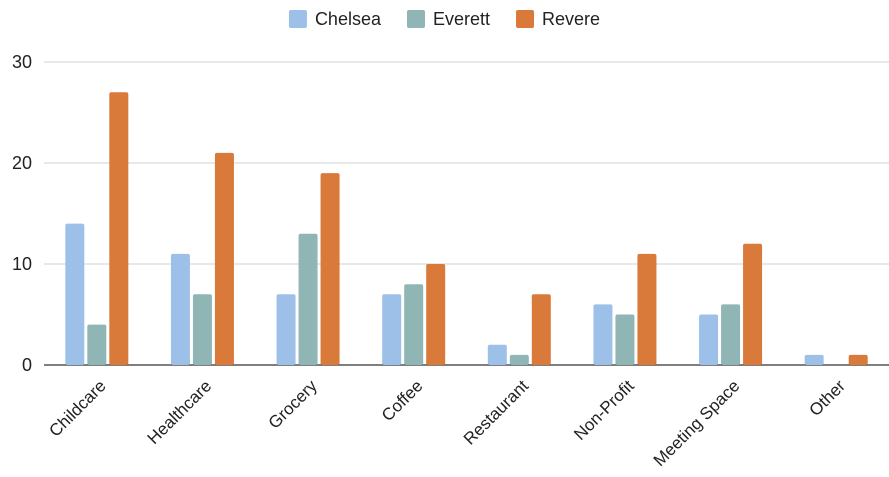 This screenshot has width=889, height=477. What do you see at coordinates (308, 299) in the screenshot?
I see `bar-everett-grocery` at bounding box center [308, 299].